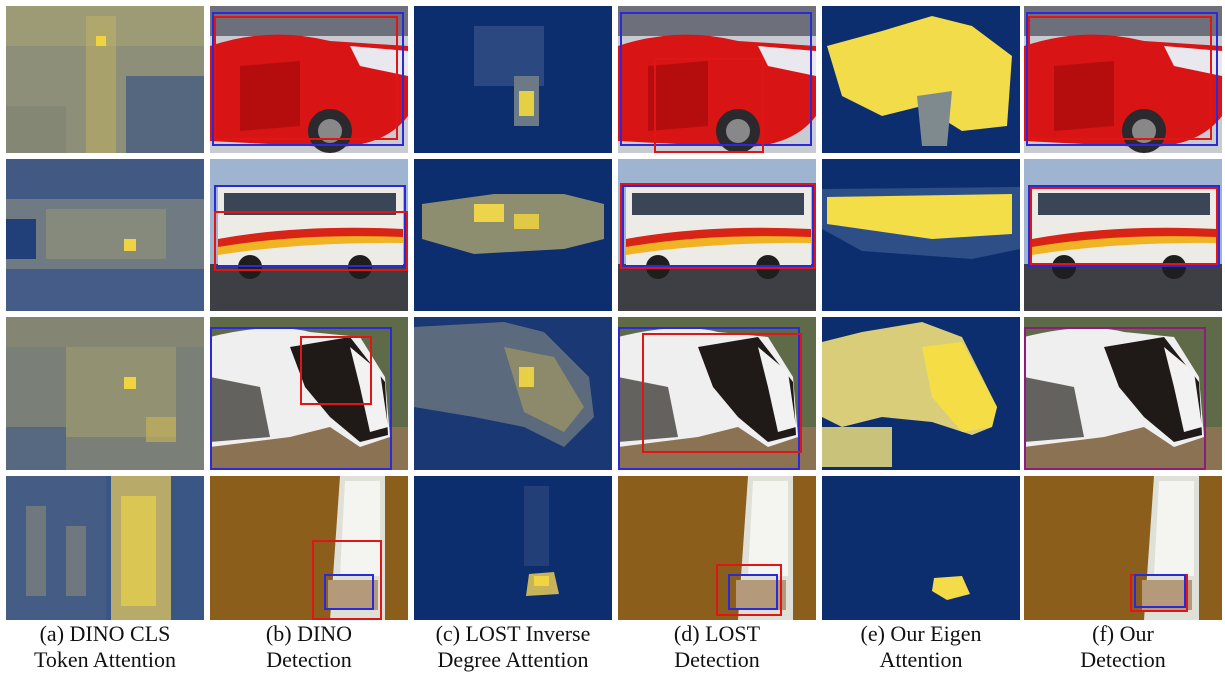 The width and height of the screenshot is (1225, 691). Describe the element at coordinates (513, 633) in the screenshot. I see `caption-c-line1: (c) LOST Inverse` at that location.